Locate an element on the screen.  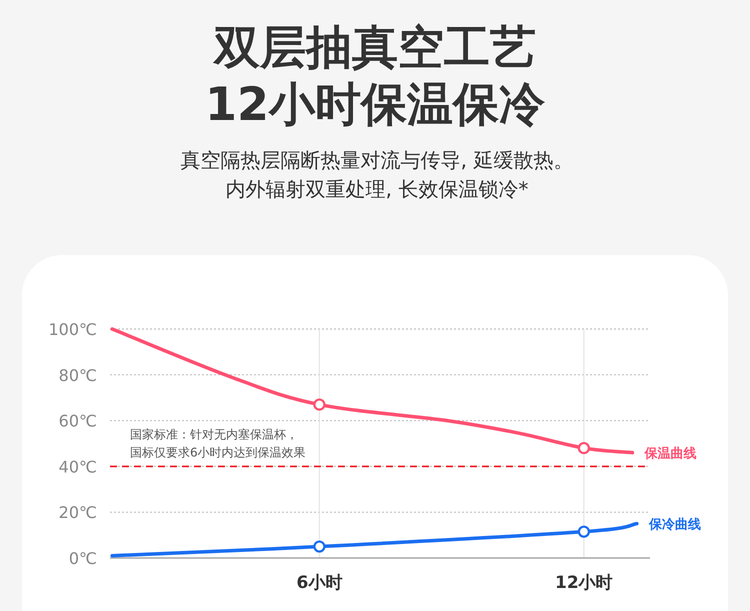
chart-subtitle: 真空隔热层隔断热量对流与传导, 延缓散热。 is located at coordinates (377, 160).